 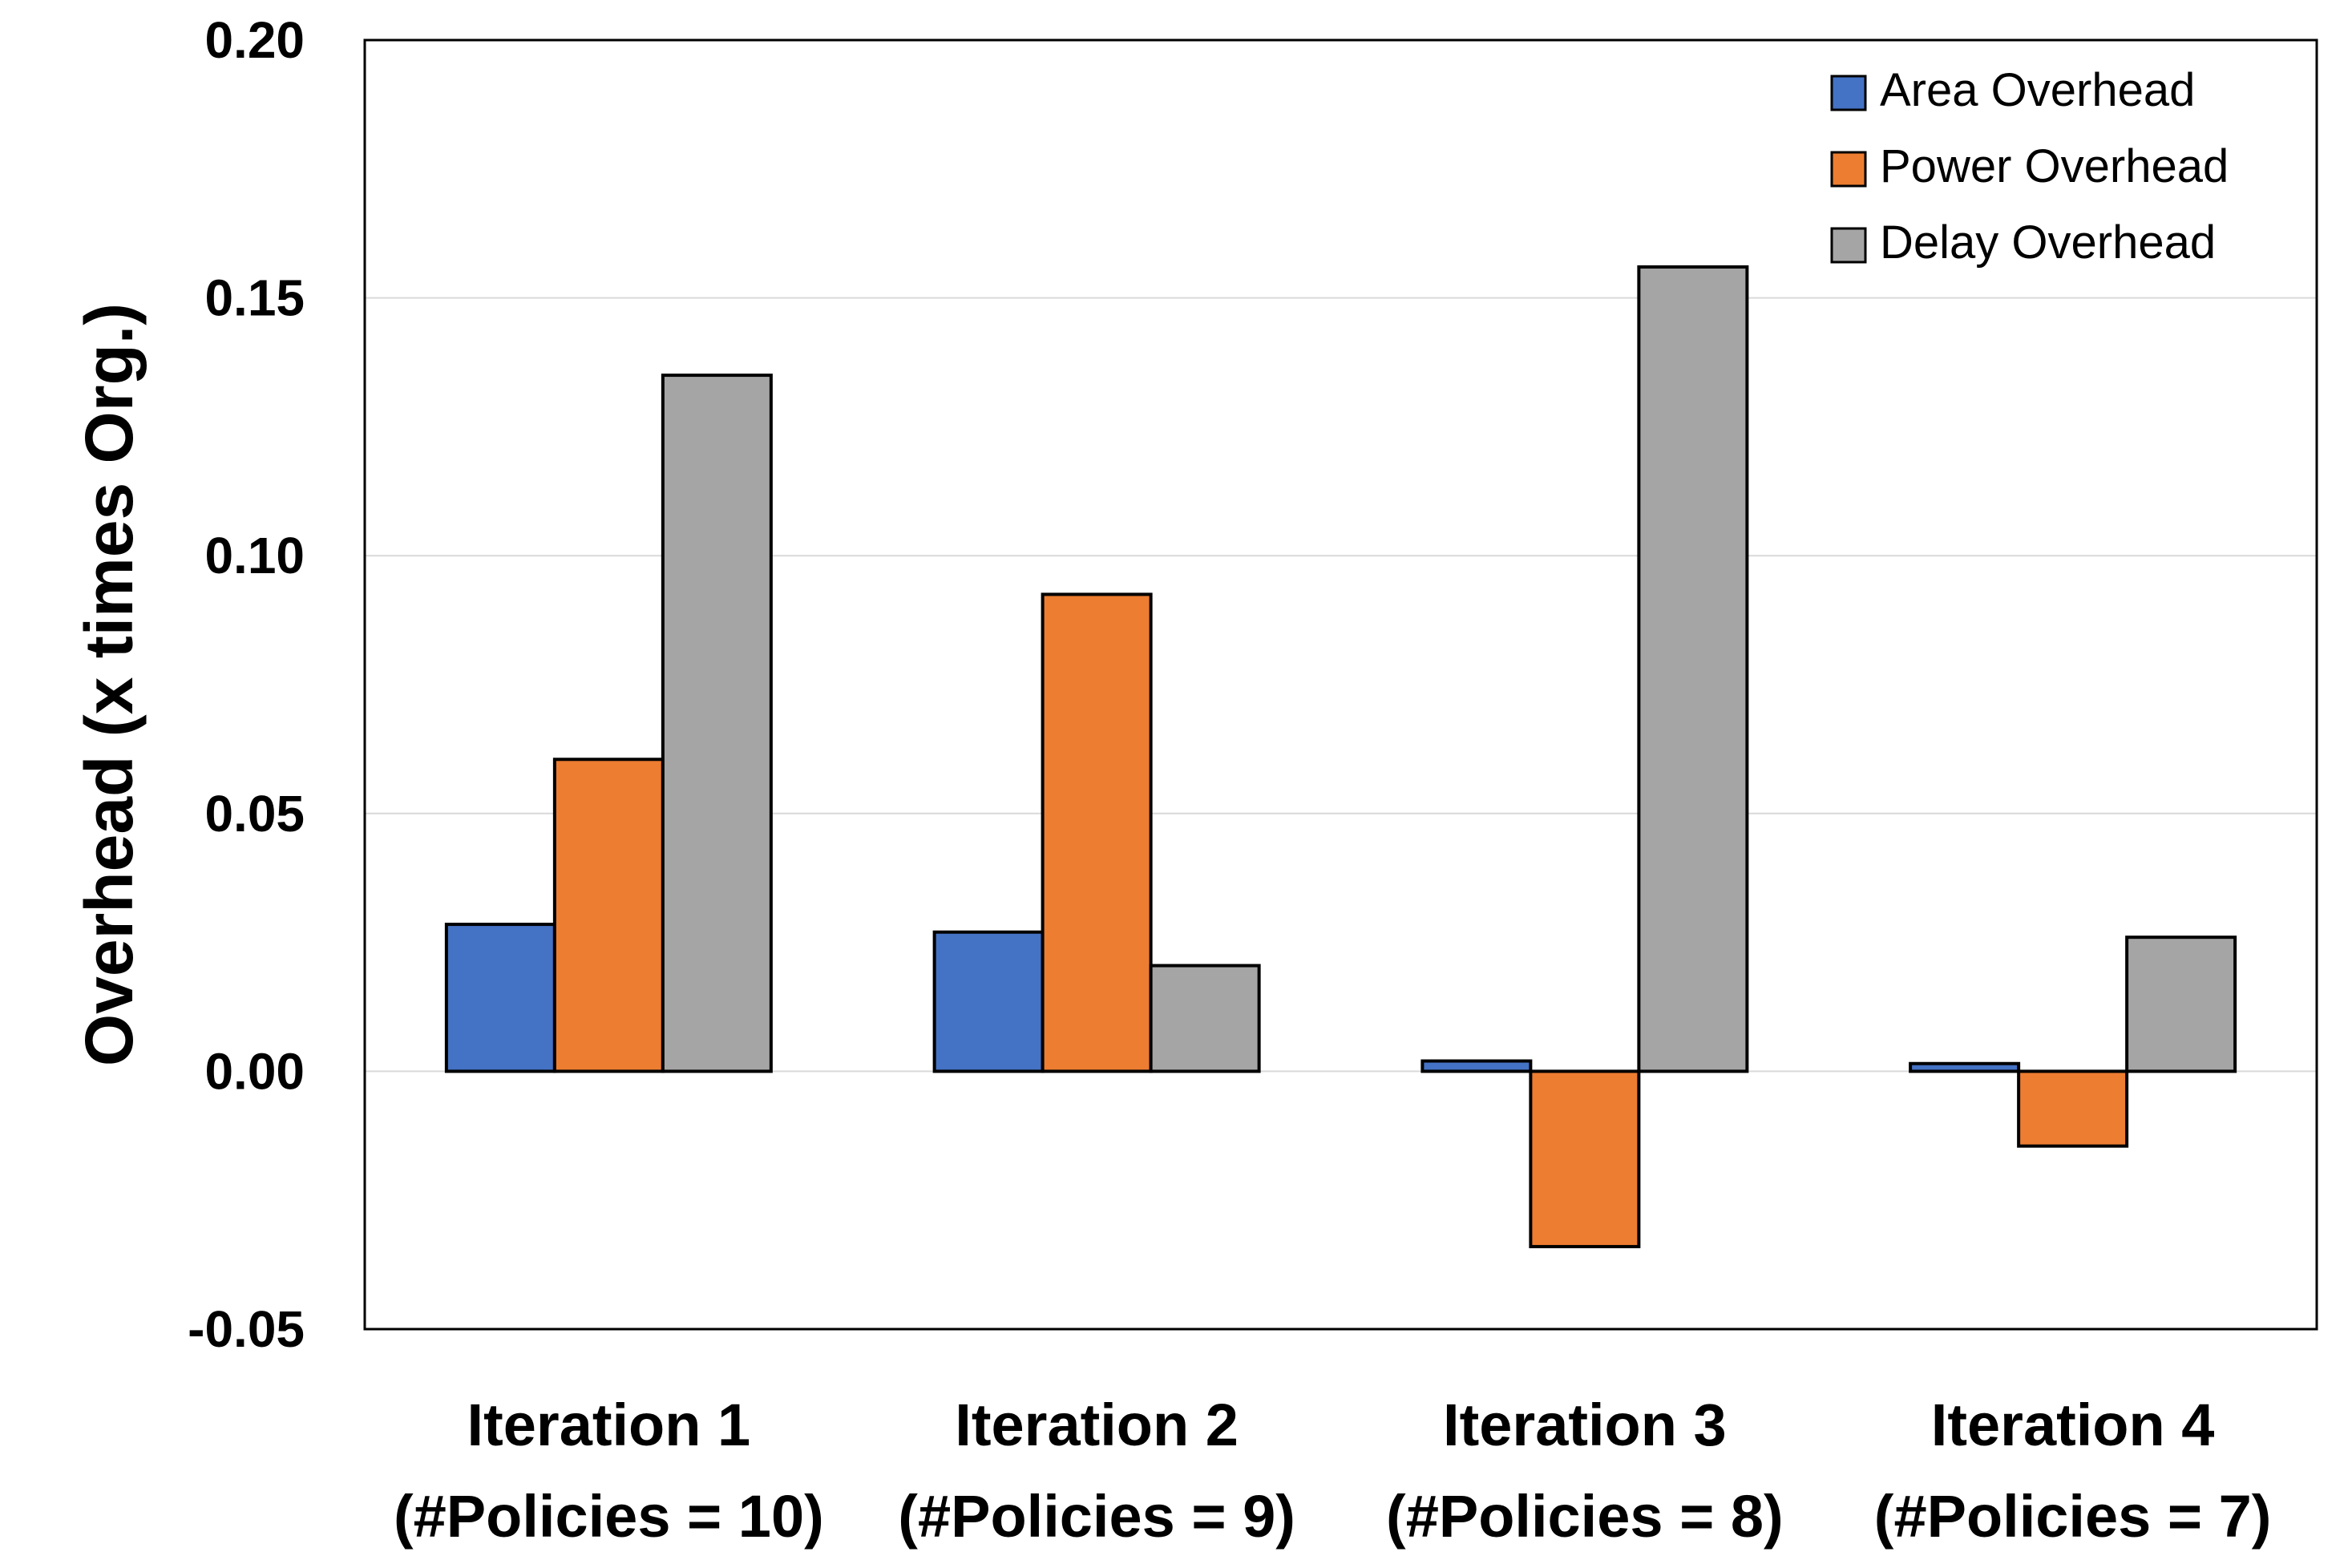 What do you see at coordinates (254, 555) in the screenshot?
I see `y-tick-label: 0.10` at bounding box center [254, 555].